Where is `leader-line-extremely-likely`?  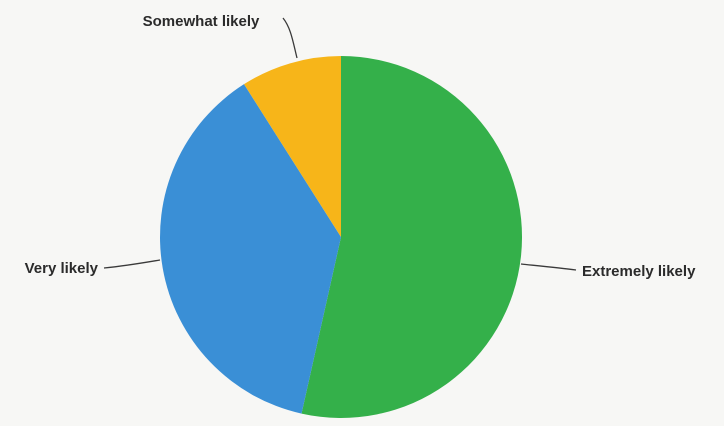
leader-line-extremely-likely is located at coordinates (548, 267).